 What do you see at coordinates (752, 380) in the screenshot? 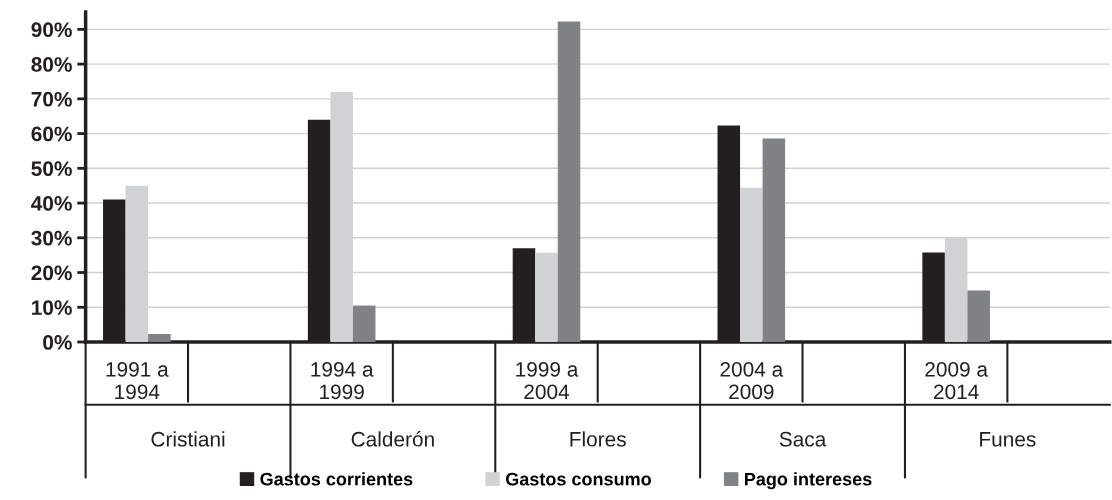
I see `x-tick-label: 2004 a 2009` at bounding box center [752, 380].